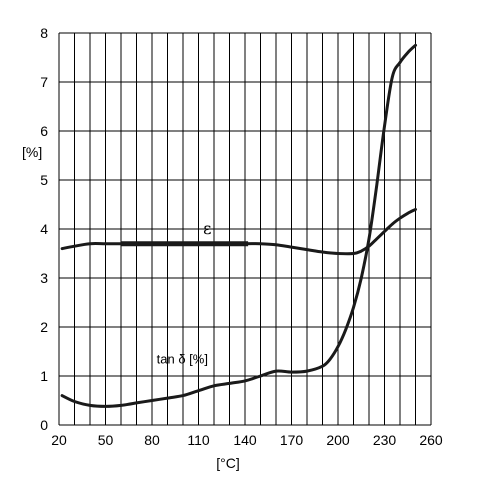 This screenshot has height=482, width=482. What do you see at coordinates (44, 376) in the screenshot?
I see `y-tick-label: 1` at bounding box center [44, 376].